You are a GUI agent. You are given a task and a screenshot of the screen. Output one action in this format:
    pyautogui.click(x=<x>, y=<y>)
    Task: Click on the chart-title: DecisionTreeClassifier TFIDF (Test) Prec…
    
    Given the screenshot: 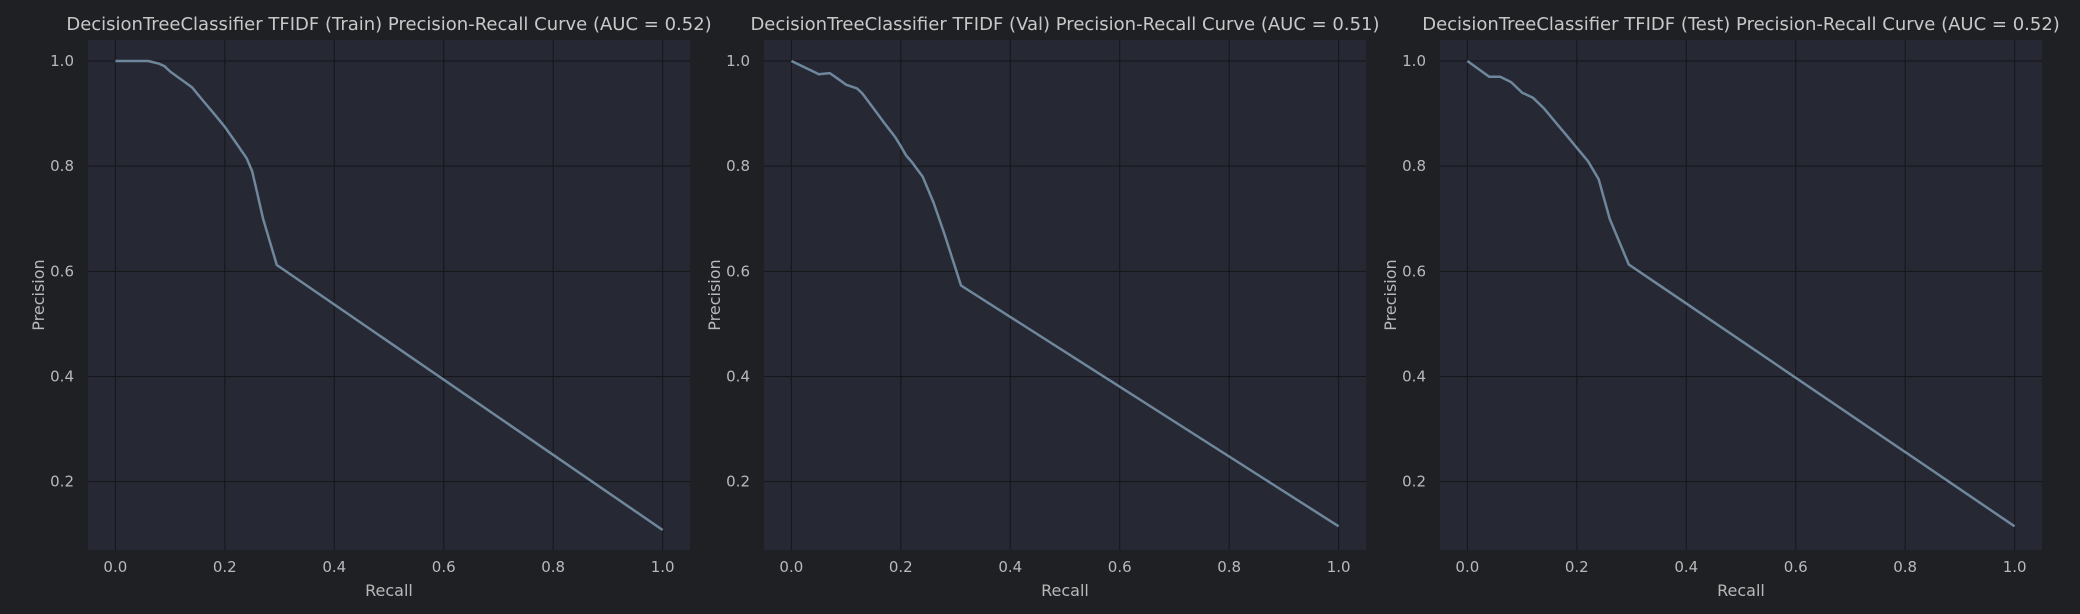 What is the action you would take?
    pyautogui.click(x=1741, y=24)
    